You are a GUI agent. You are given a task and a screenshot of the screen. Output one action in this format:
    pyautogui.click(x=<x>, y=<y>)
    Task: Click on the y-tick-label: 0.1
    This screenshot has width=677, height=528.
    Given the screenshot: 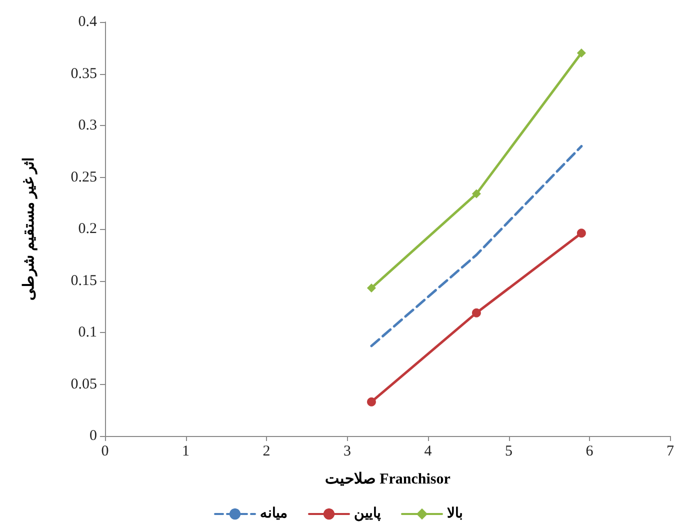 What is the action you would take?
    pyautogui.click(x=87, y=332)
    